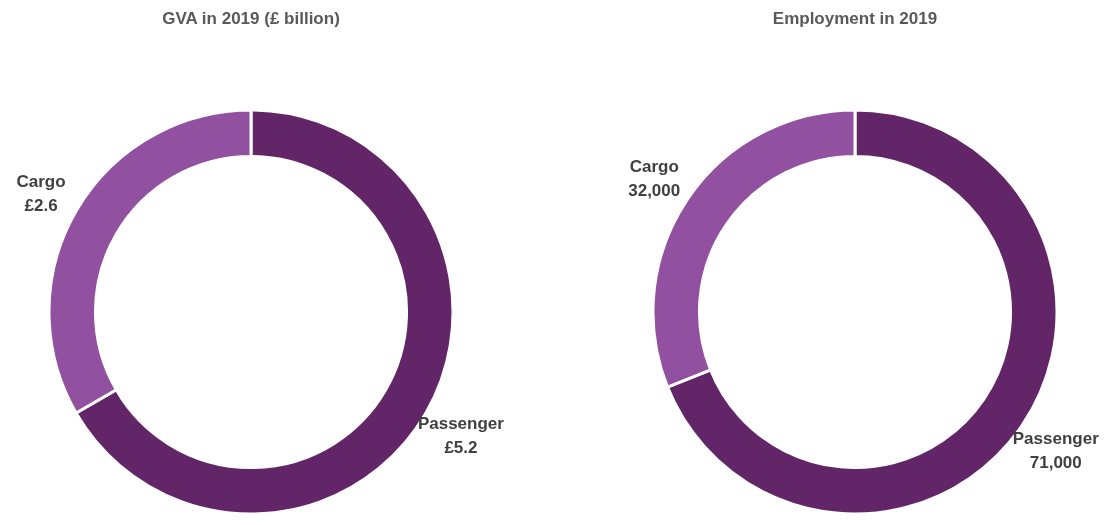 Image resolution: width=1113 pixels, height=525 pixels. Describe the element at coordinates (461, 448) in the screenshot. I see `data-label: £5.2` at that location.